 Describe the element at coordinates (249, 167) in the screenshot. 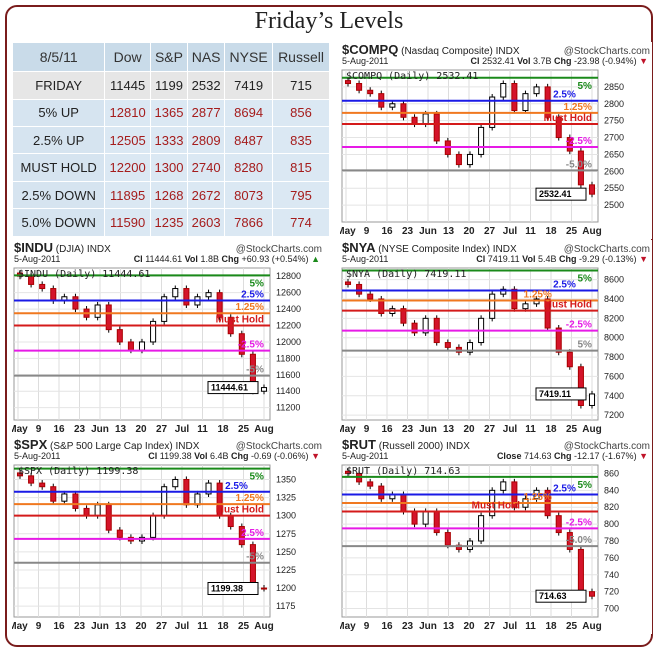

I see `cell: 8280` at that location.